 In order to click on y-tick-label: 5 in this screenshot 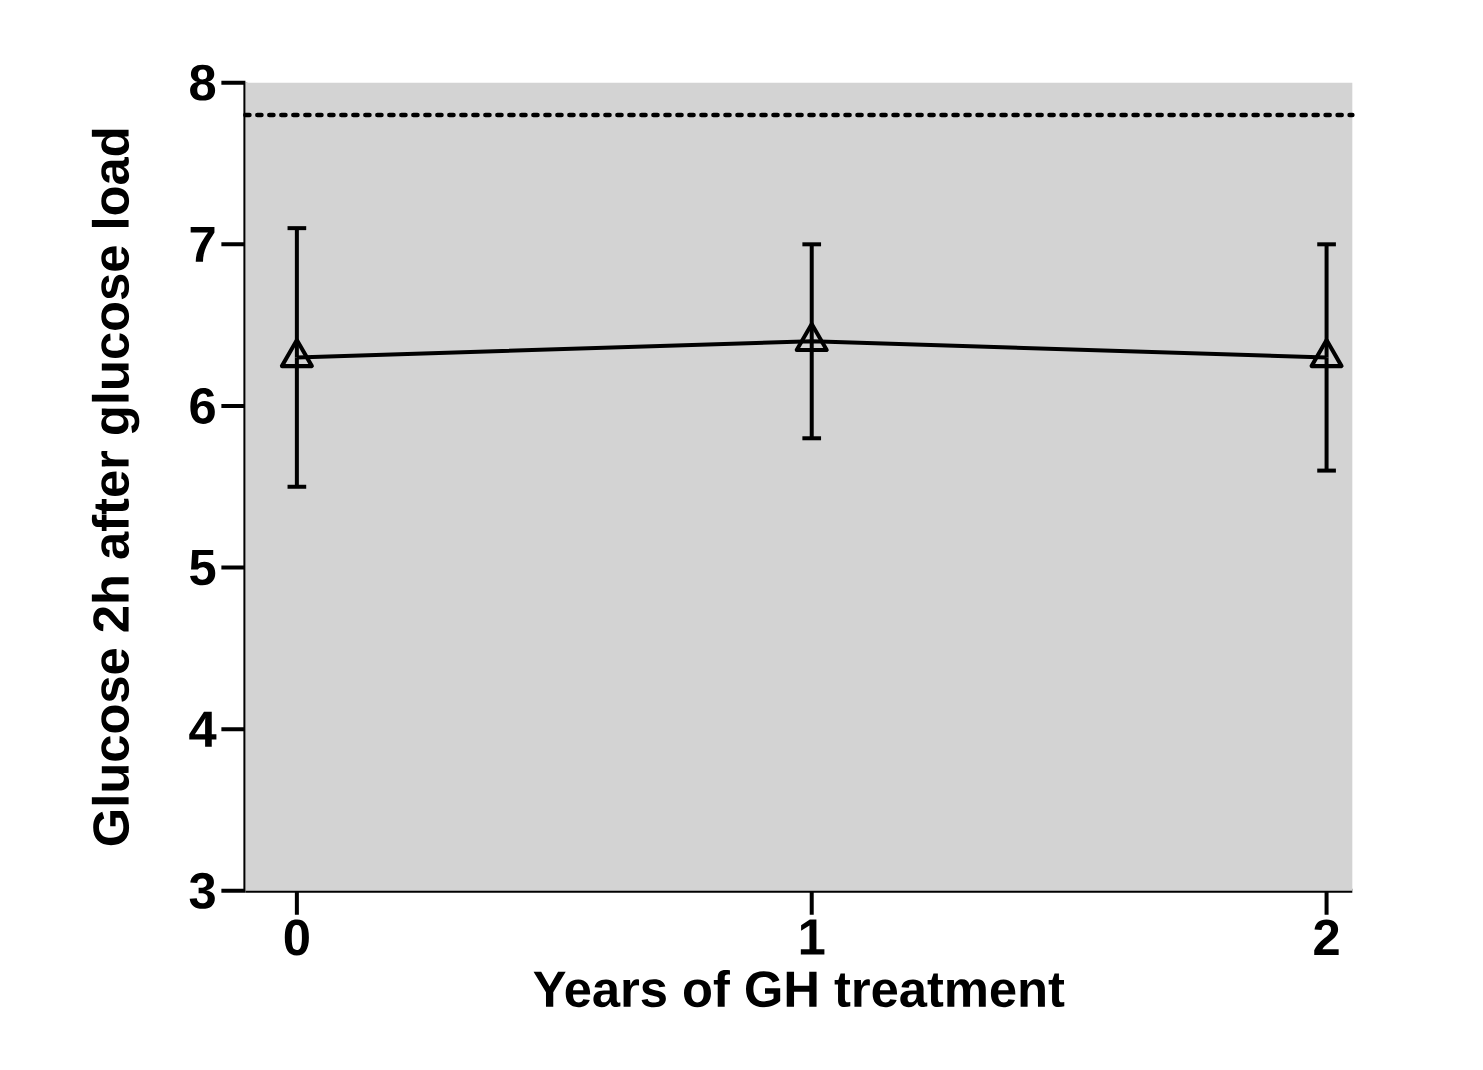, I will do `click(203, 568)`.